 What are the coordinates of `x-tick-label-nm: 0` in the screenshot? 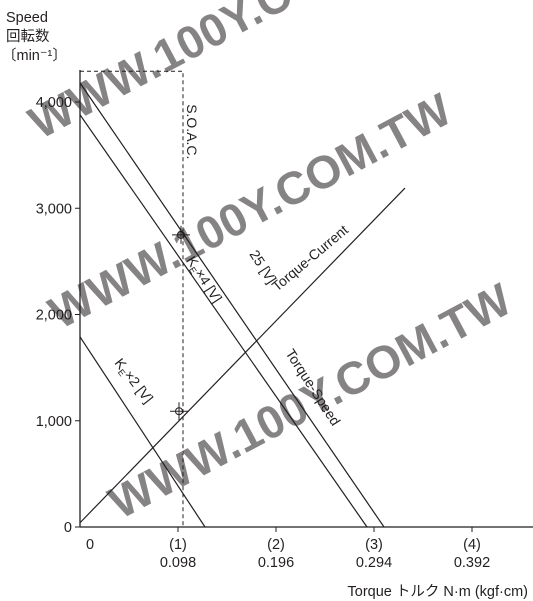 It's located at (90, 545).